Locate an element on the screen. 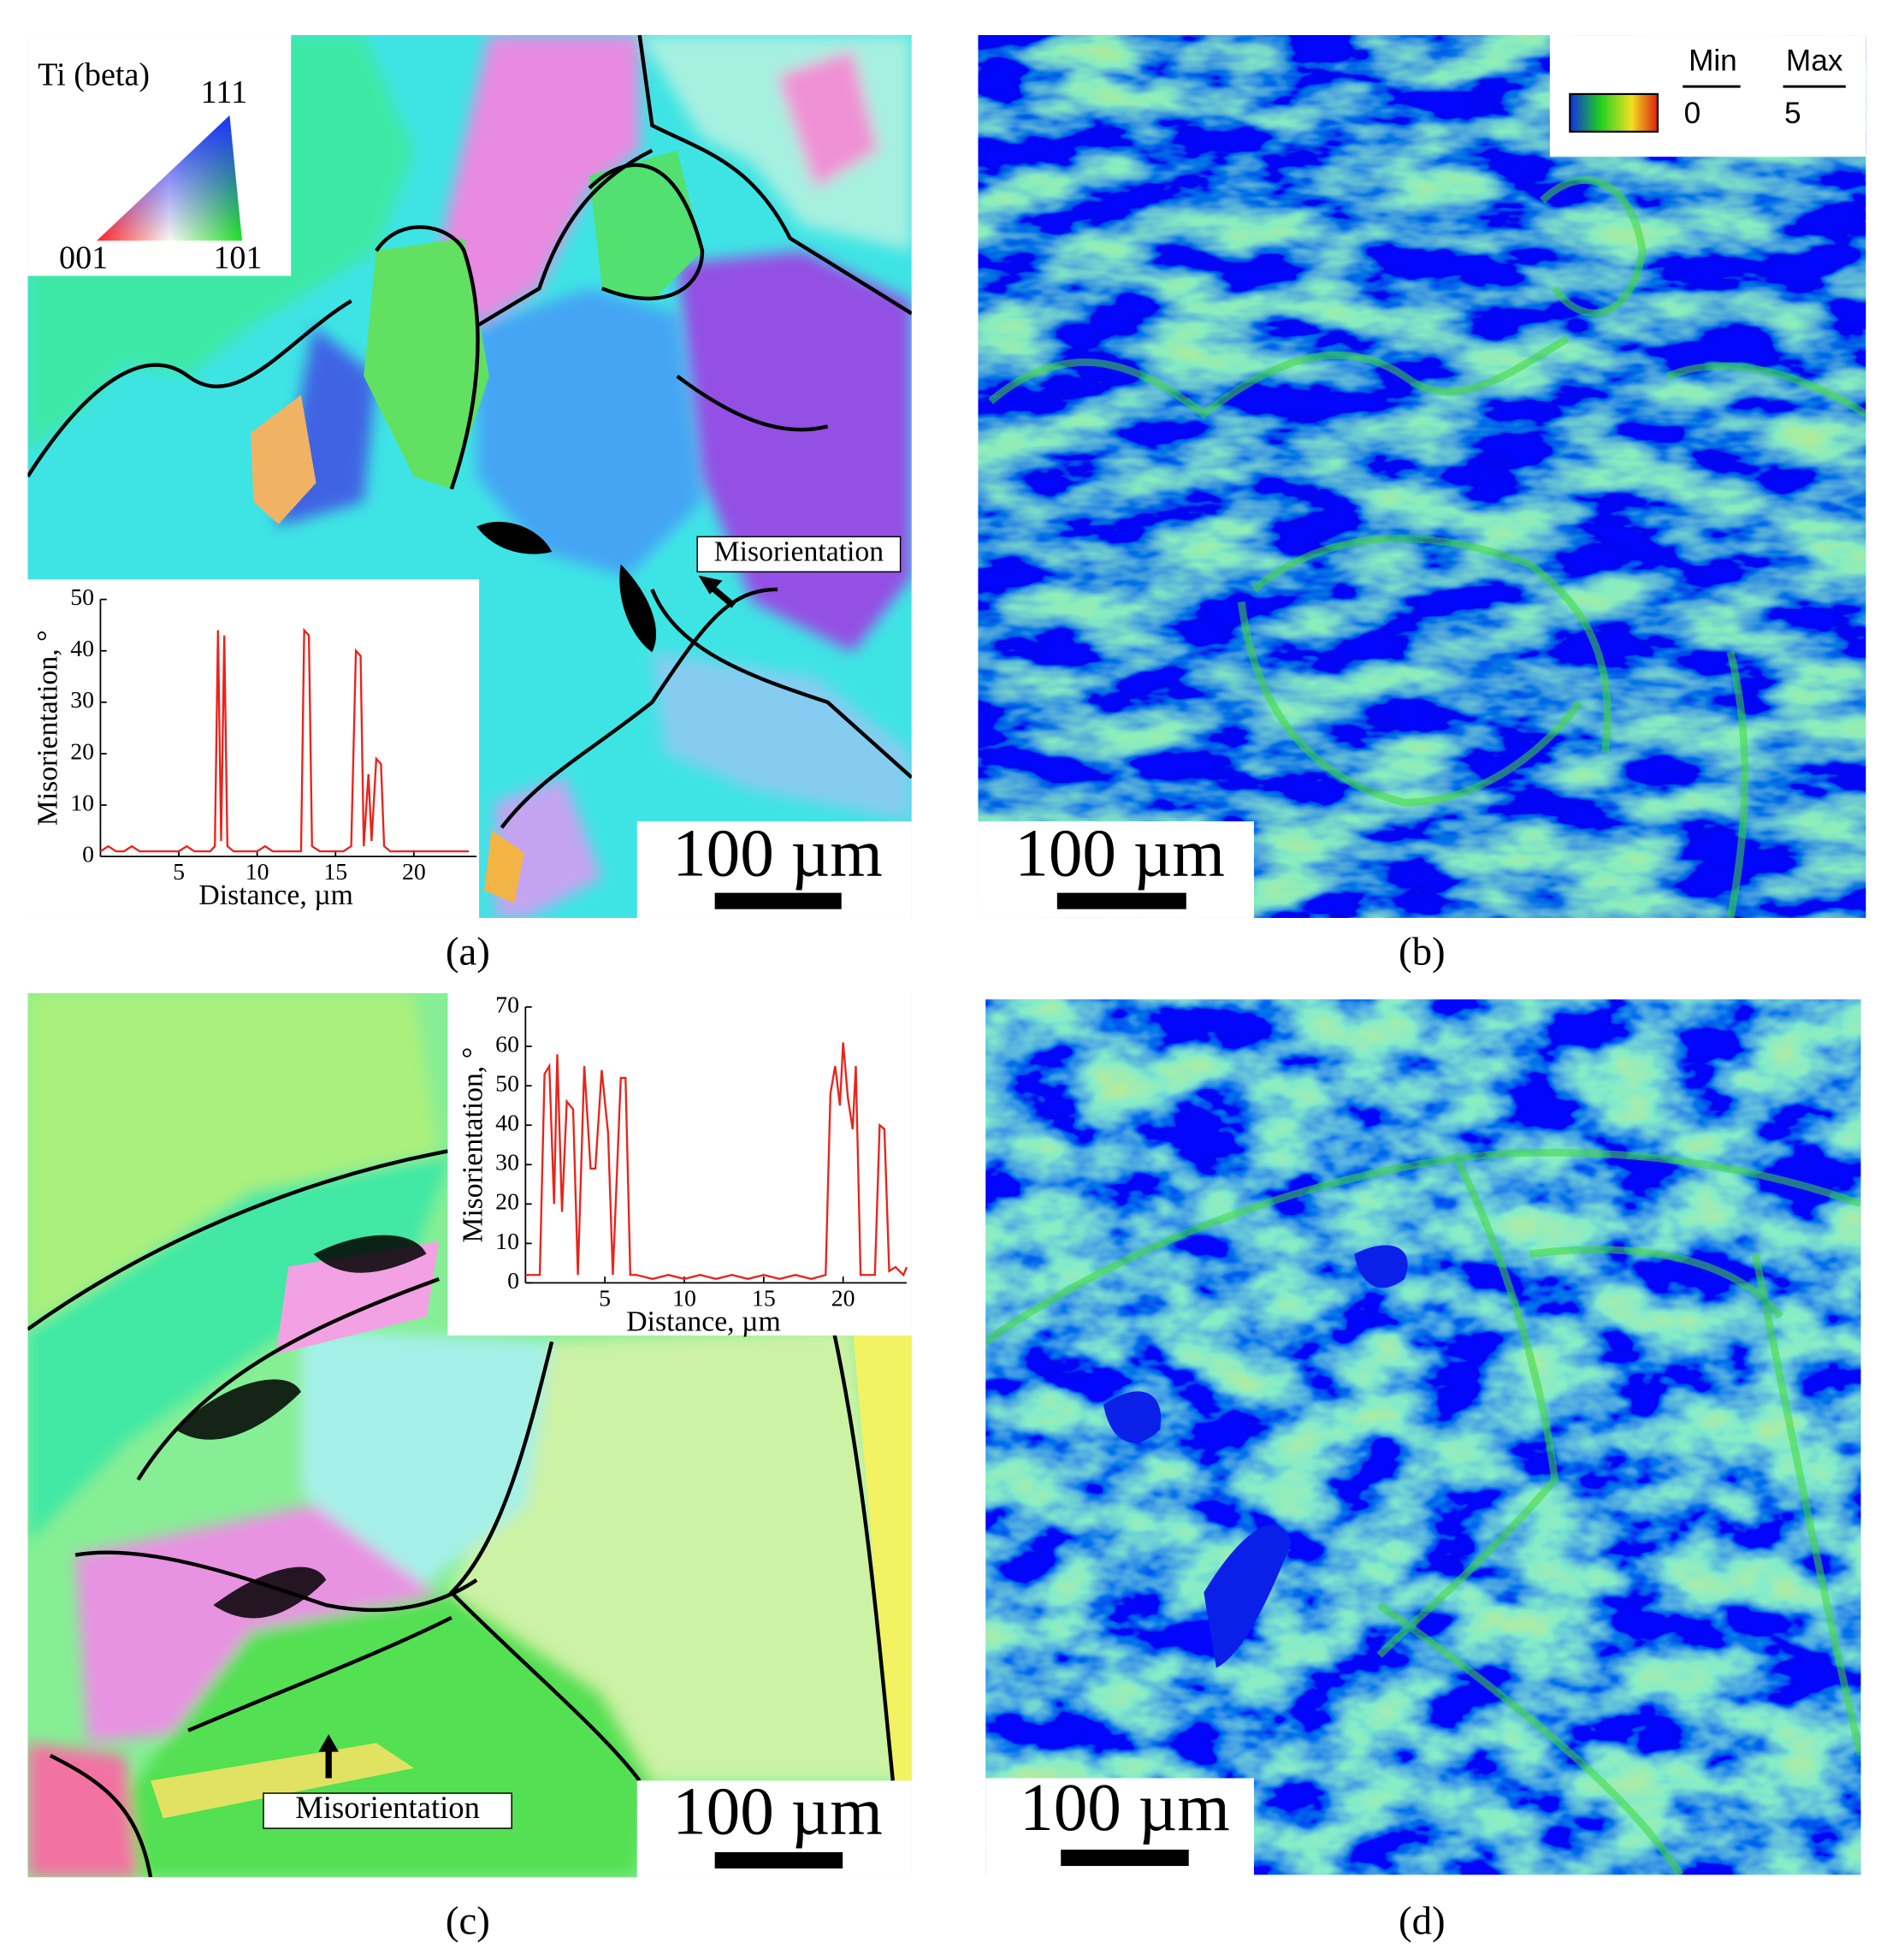  annotation-a: Misorientation is located at coordinates (799, 572).